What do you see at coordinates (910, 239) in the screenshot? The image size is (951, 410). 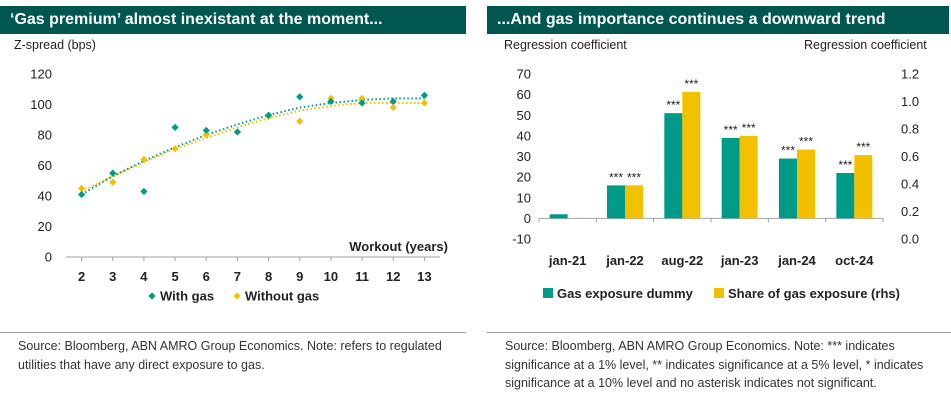 I see `right-right-y-tick-label: 0.0` at bounding box center [910, 239].